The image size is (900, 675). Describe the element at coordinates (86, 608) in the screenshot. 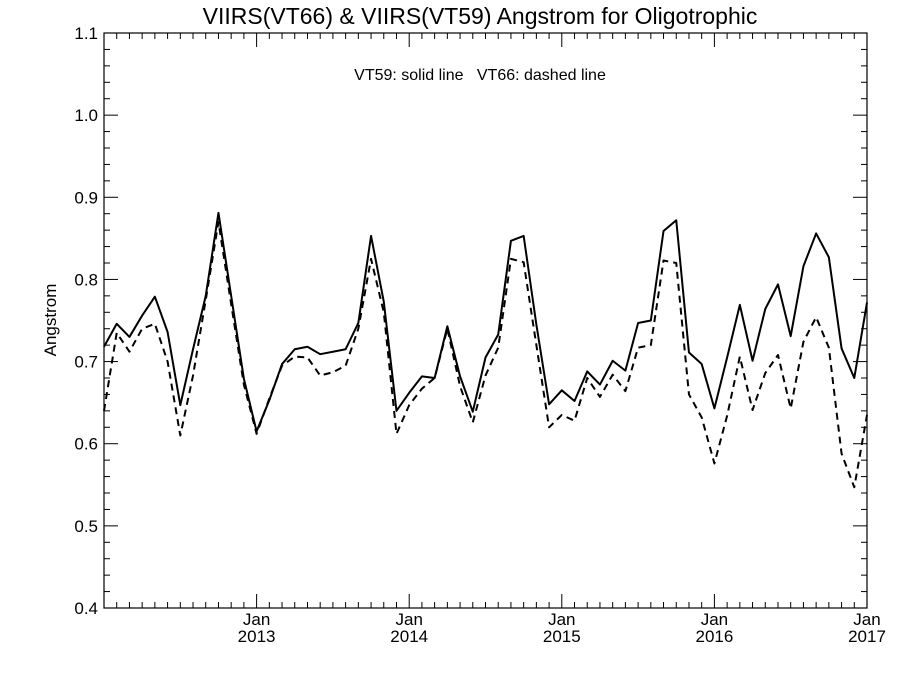

I see `y-tick-label: 0.4` at that location.